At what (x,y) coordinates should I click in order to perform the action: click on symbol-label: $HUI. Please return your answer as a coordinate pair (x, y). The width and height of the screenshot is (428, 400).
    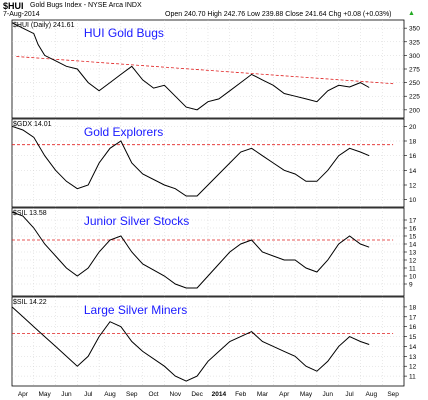
    Looking at the image, I should click on (13, 6).